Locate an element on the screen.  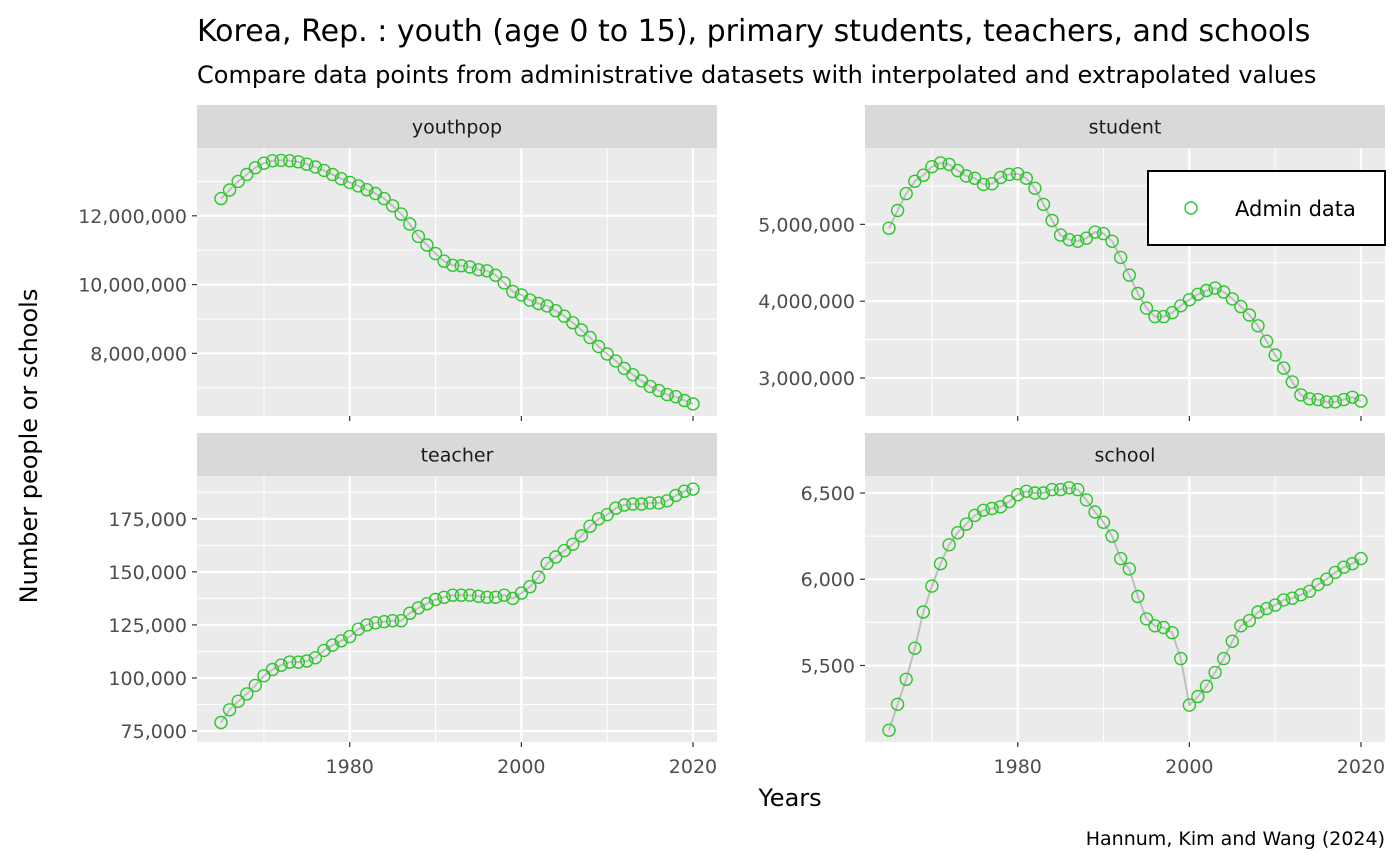
y-tick-label: 5,000,000 is located at coordinates (806, 225).